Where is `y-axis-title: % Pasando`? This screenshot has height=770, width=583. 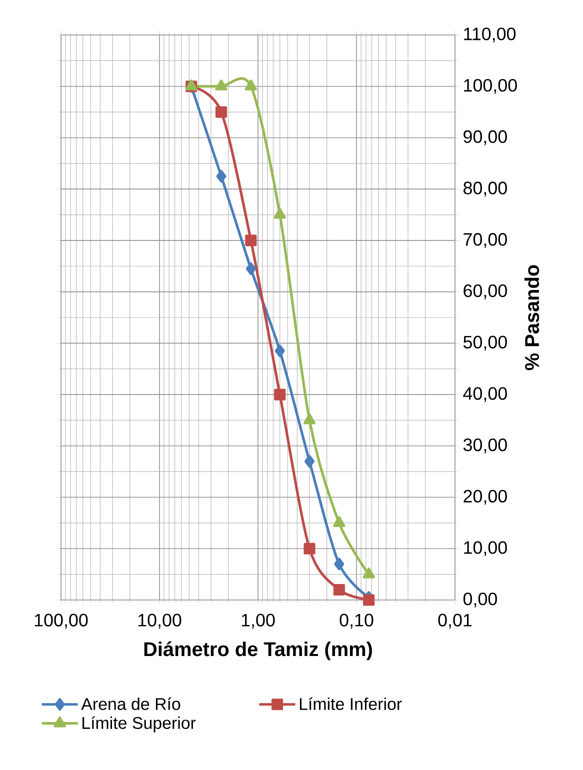
y-axis-title: % Pasando is located at coordinates (532, 317).